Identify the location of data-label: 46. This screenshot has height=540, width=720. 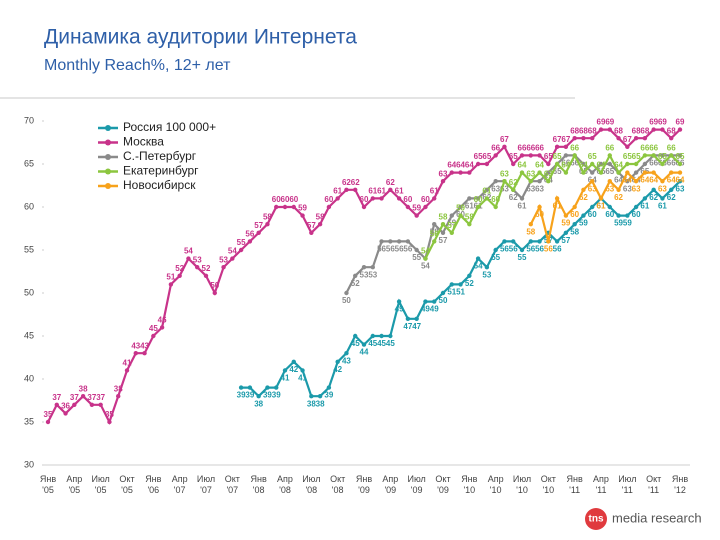
(162, 320).